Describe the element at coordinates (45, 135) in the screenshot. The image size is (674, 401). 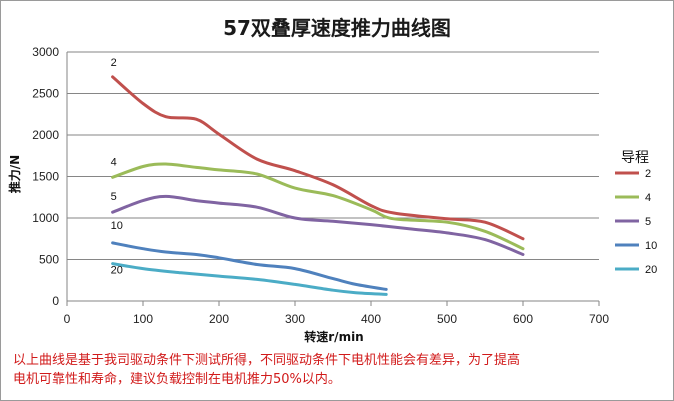
I see `y-tick-label: 2000` at that location.